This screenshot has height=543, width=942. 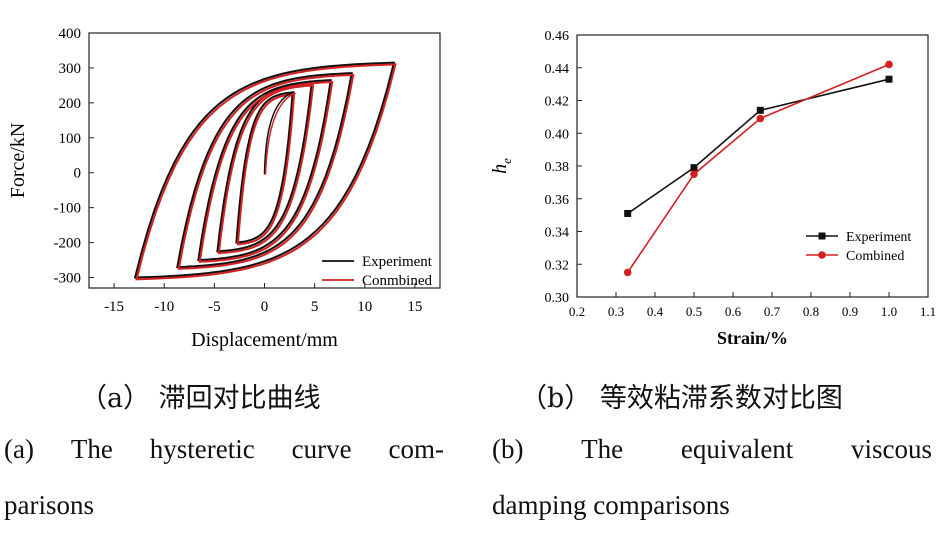 I want to click on caption-a-word: com-, so click(x=416, y=449).